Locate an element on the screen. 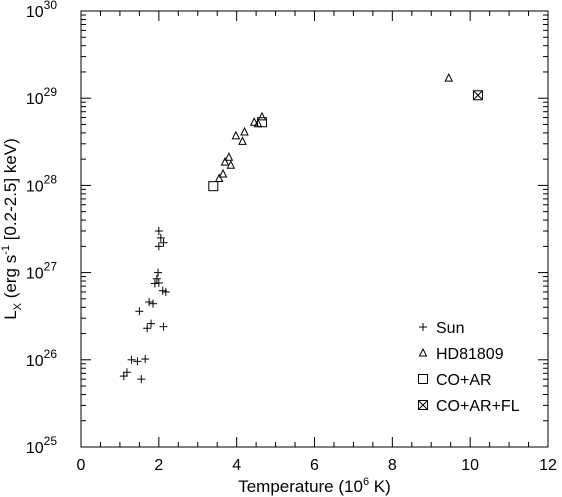 This screenshot has width=562, height=497. legend: Sun HD81809 CO+AR CO+AR+FL is located at coordinates (469, 367).